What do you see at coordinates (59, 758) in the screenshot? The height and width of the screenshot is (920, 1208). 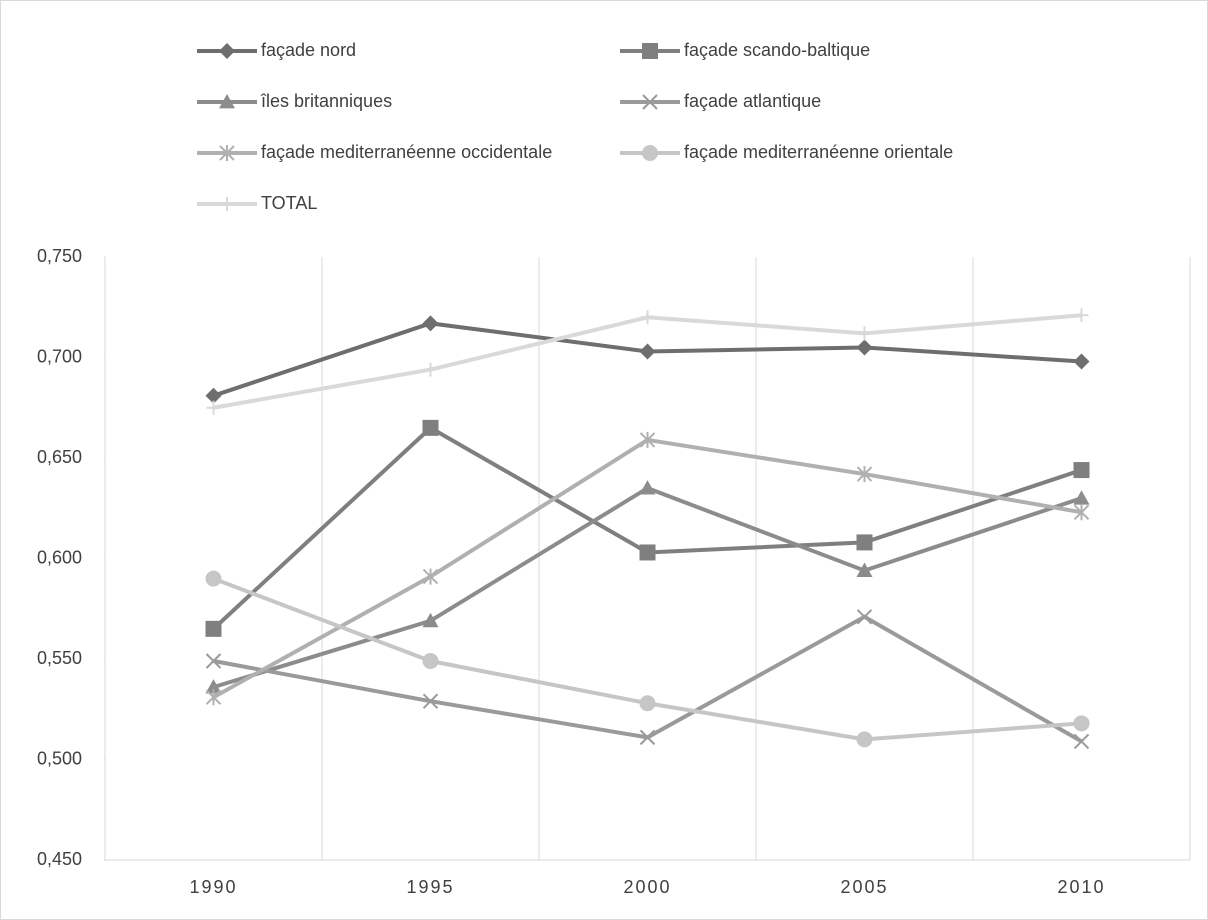 I see `y-tick-label: 0,500` at bounding box center [59, 758].